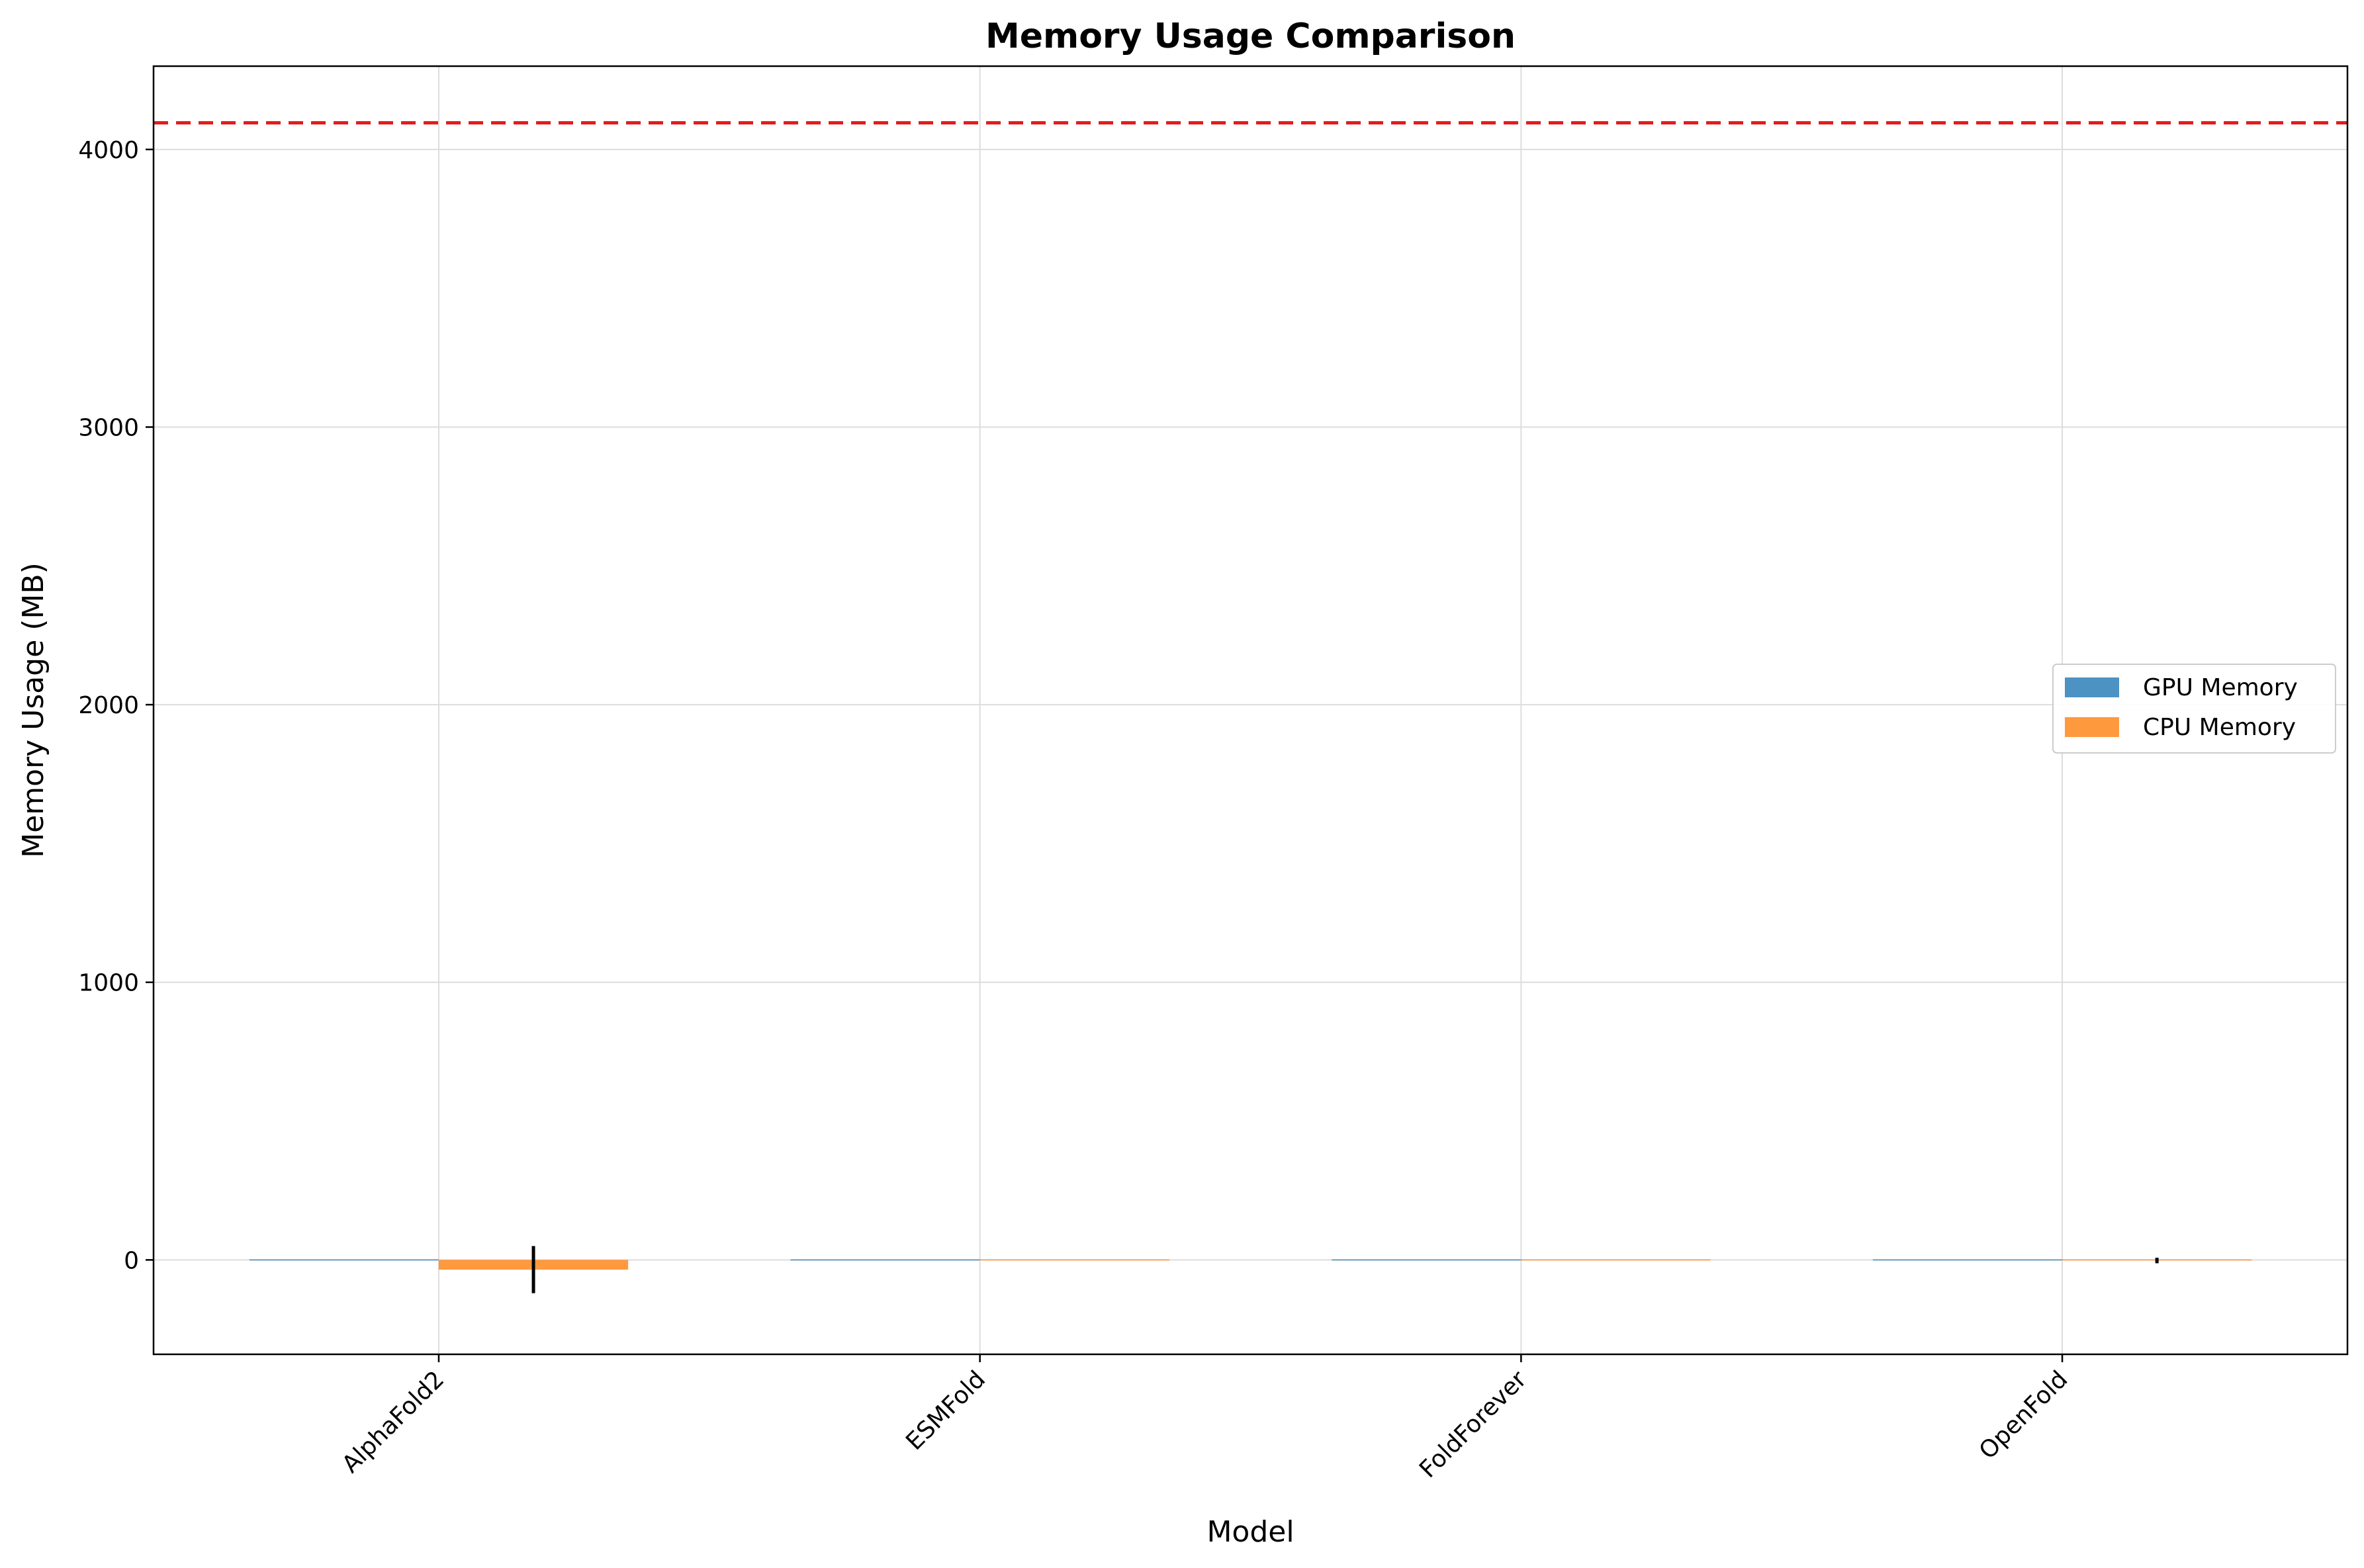 This screenshot has width=2364, height=1568. What do you see at coordinates (33, 710) in the screenshot?
I see `y-axis-label: Memory Usage (MB)` at bounding box center [33, 710].